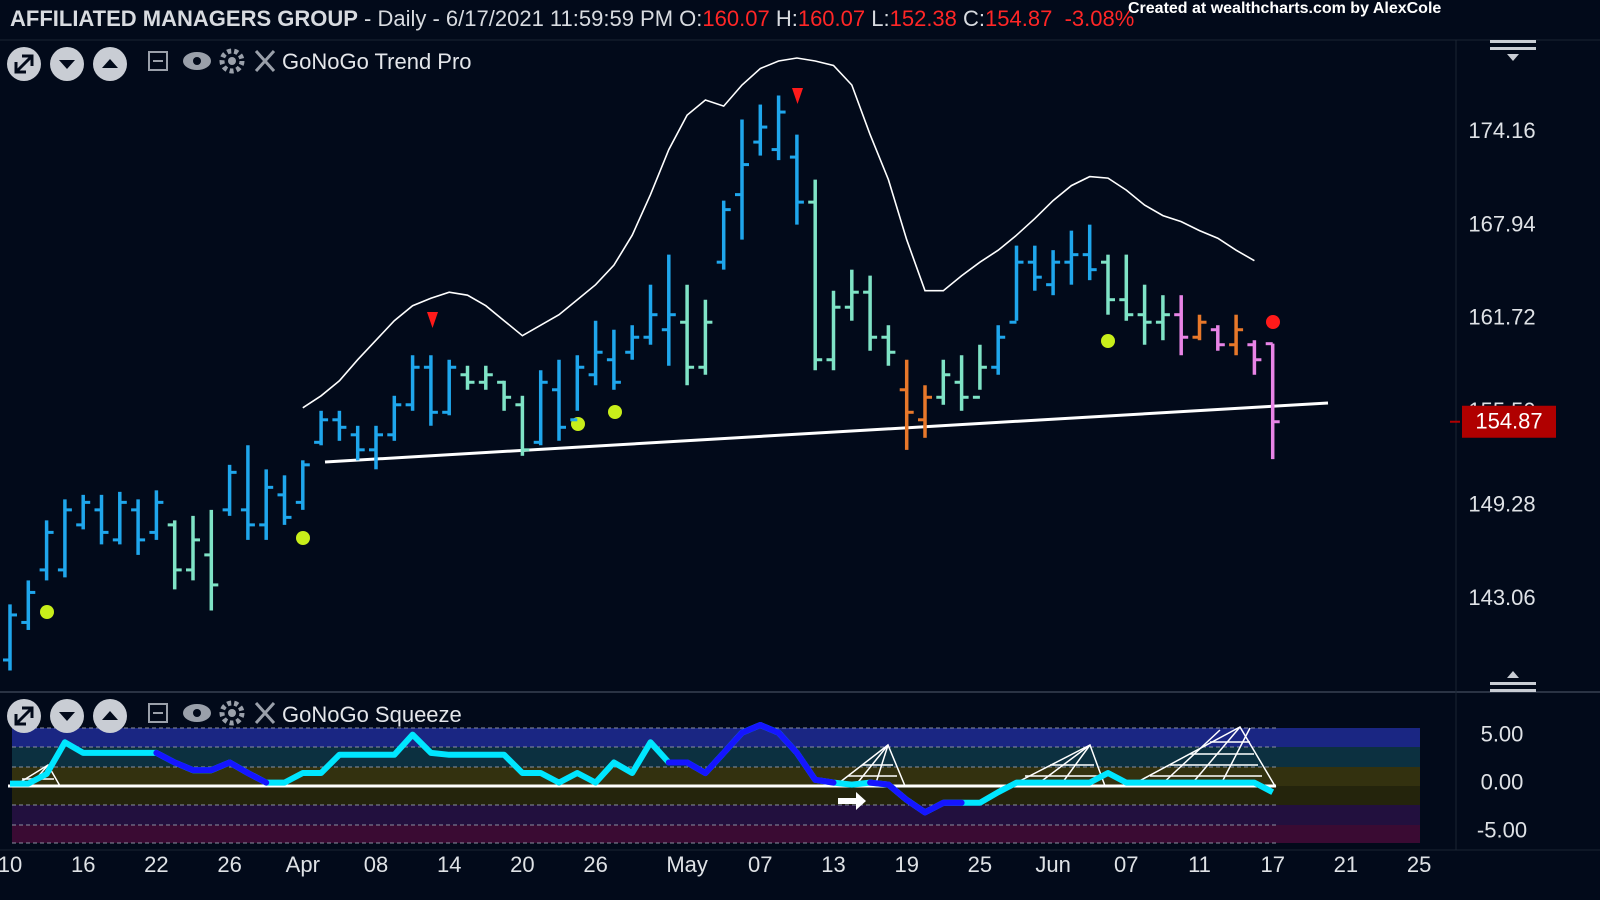 This screenshot has height=900, width=1600. What do you see at coordinates (691, 18) in the screenshot?
I see `o-label: O:` at bounding box center [691, 18].